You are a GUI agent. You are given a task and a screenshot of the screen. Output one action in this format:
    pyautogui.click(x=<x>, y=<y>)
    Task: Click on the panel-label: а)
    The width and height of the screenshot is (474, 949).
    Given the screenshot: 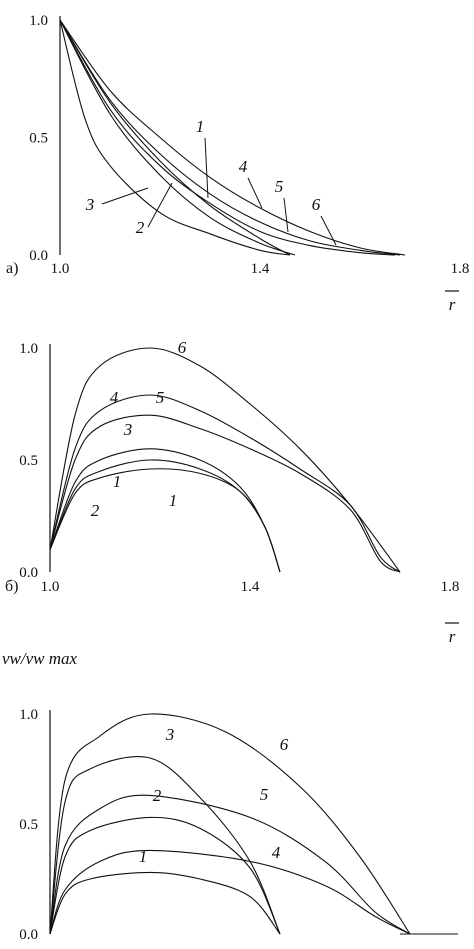 What is the action you would take?
    pyautogui.click(x=12, y=268)
    